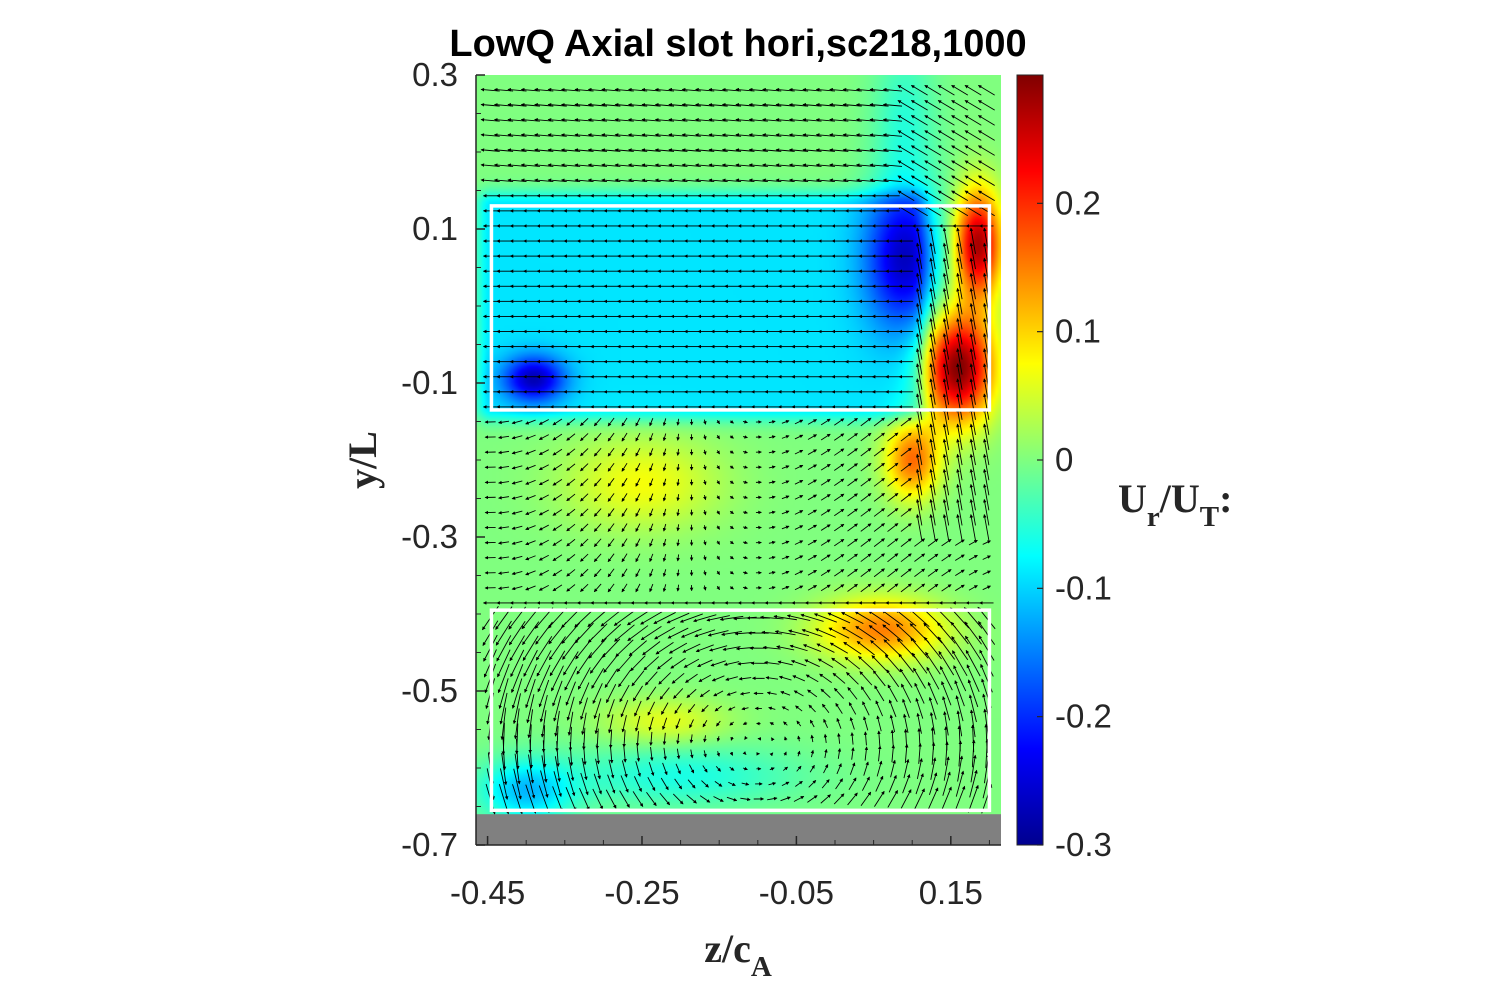 The width and height of the screenshot is (1500, 990). I want to click on colorbar-tick-label: -0.1, so click(1083, 587).